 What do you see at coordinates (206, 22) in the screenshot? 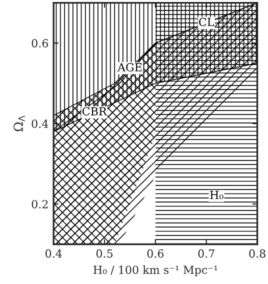
I see `series-label: CL` at bounding box center [206, 22].